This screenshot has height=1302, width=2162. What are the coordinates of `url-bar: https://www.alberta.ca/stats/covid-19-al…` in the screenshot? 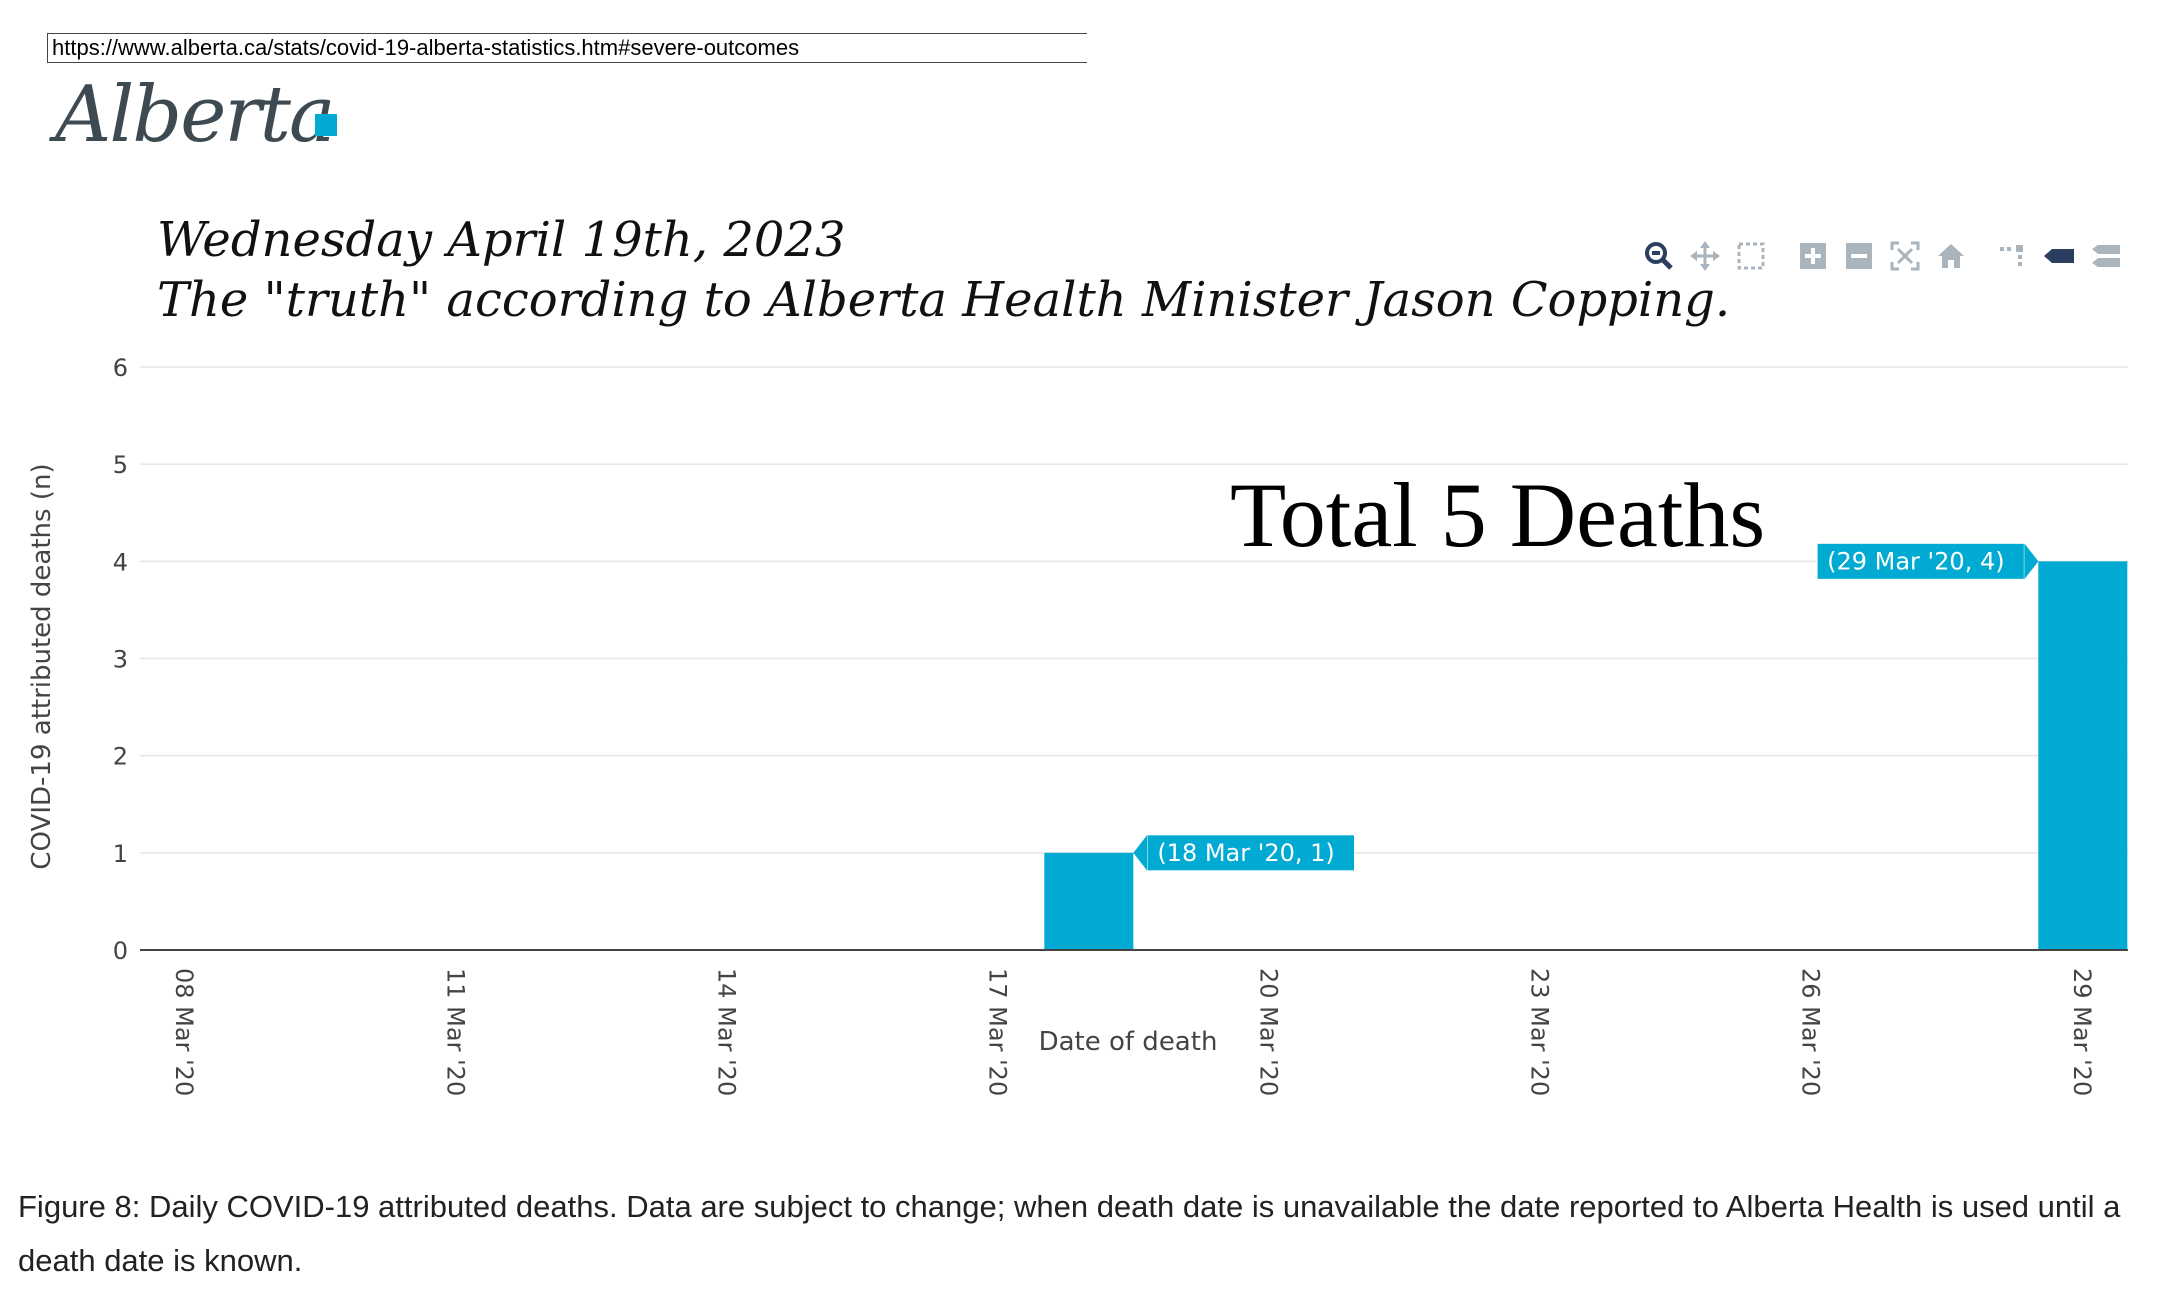 It's located at (567, 48).